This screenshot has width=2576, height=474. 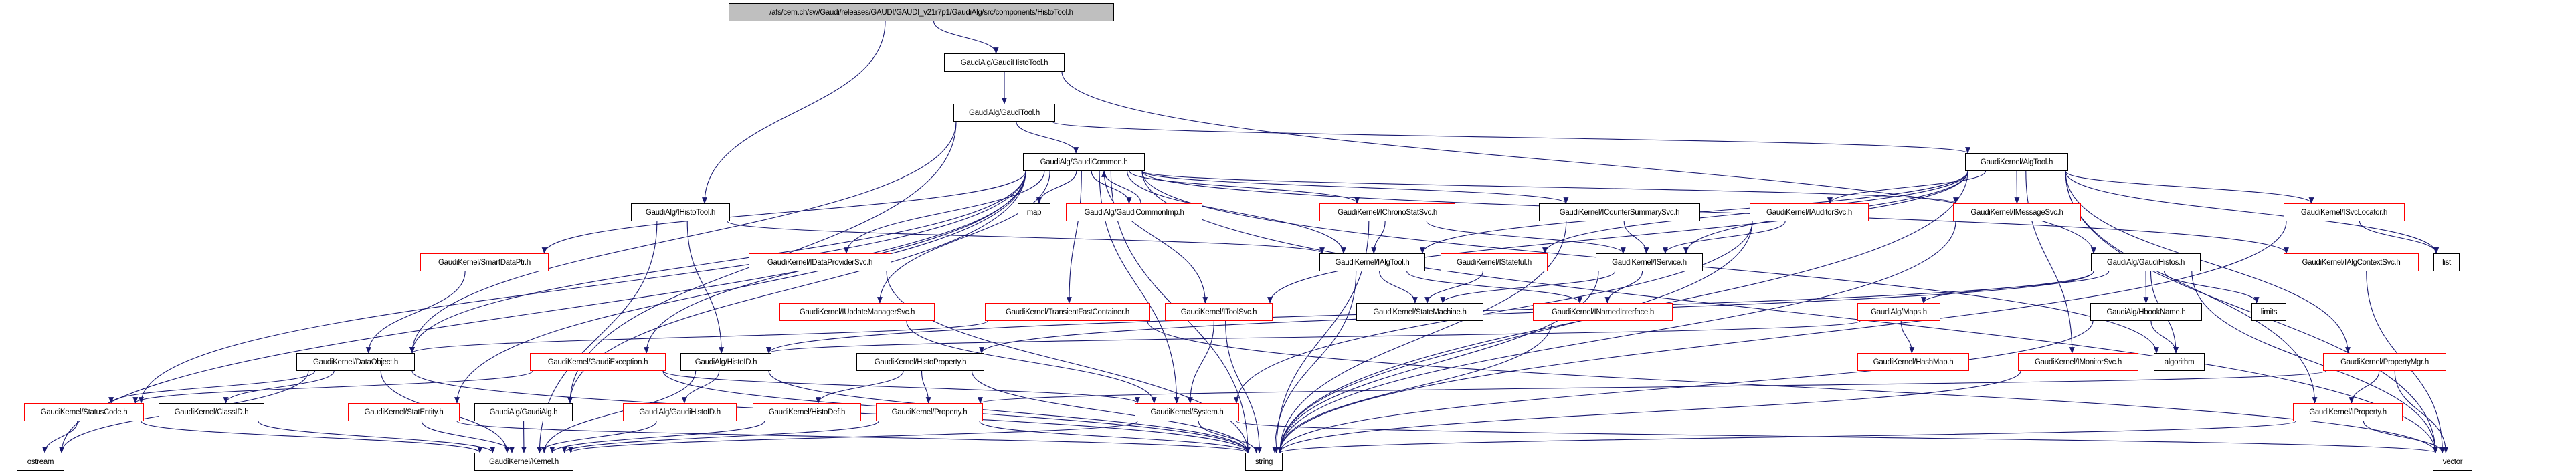 I want to click on edge-ialgtool-to-statemachine, so click(x=1399, y=287).